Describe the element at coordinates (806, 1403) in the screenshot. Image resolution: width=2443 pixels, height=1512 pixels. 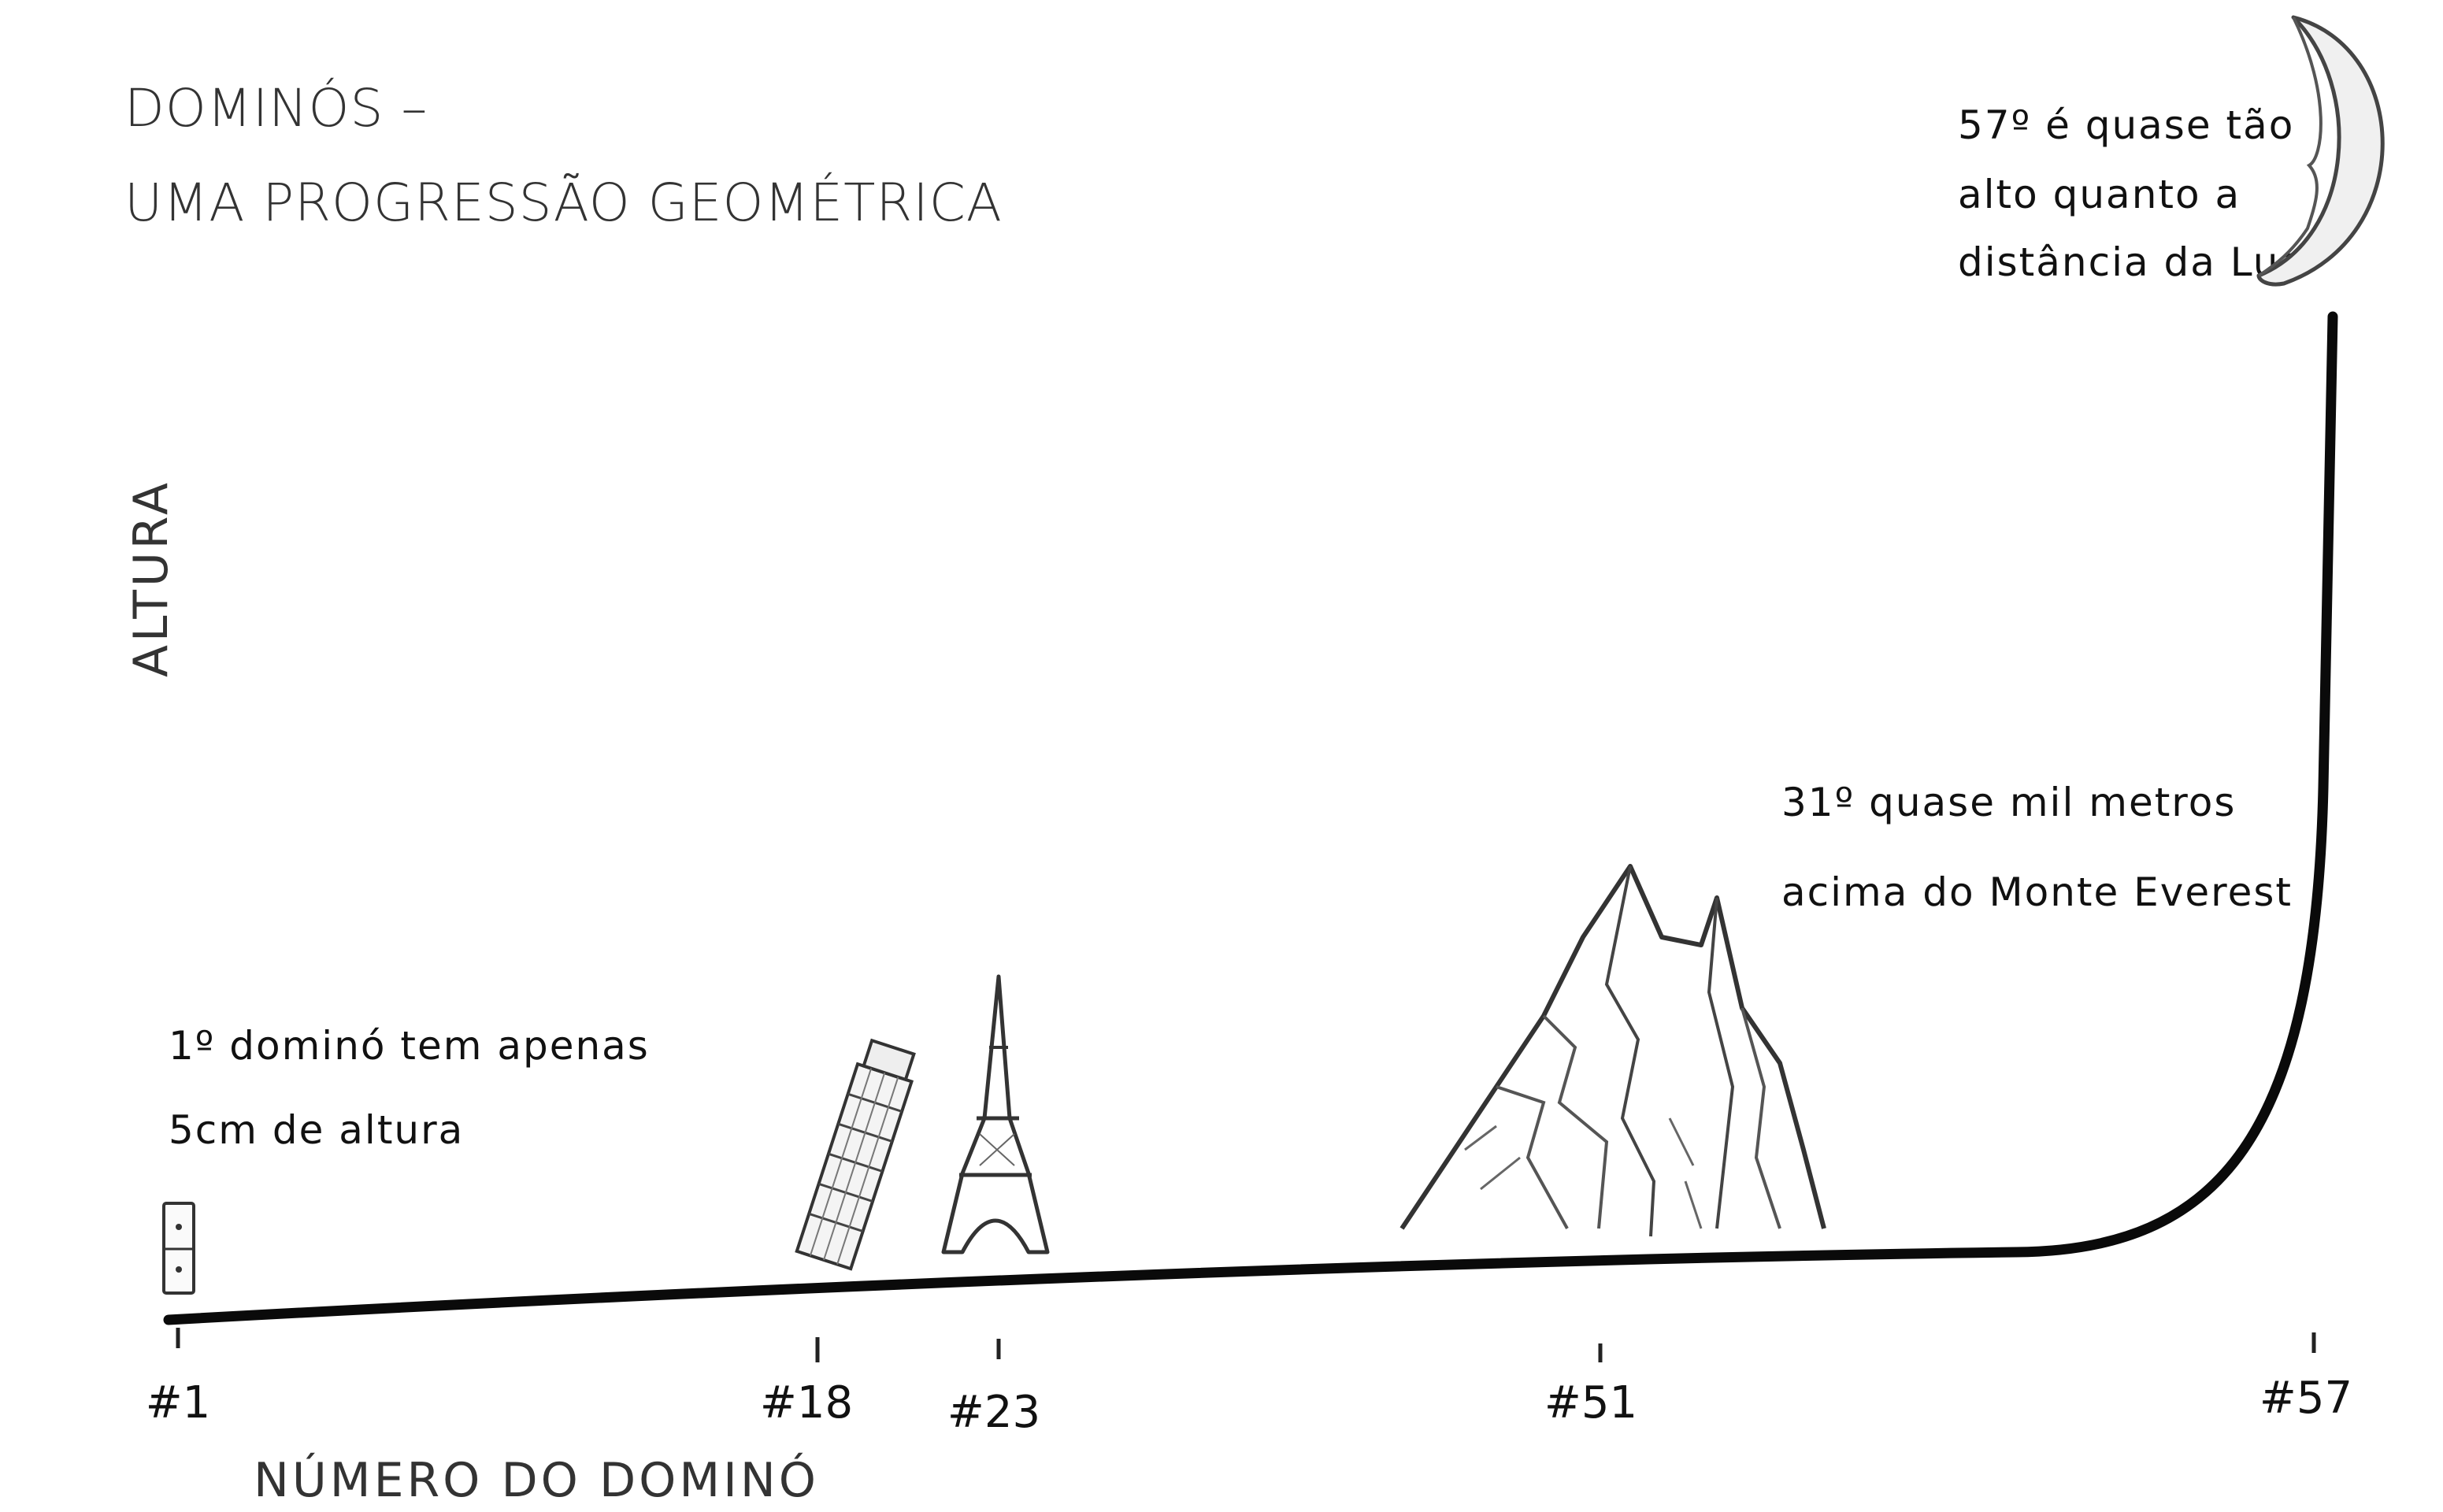
I see `x-tick-label: #18` at that location.